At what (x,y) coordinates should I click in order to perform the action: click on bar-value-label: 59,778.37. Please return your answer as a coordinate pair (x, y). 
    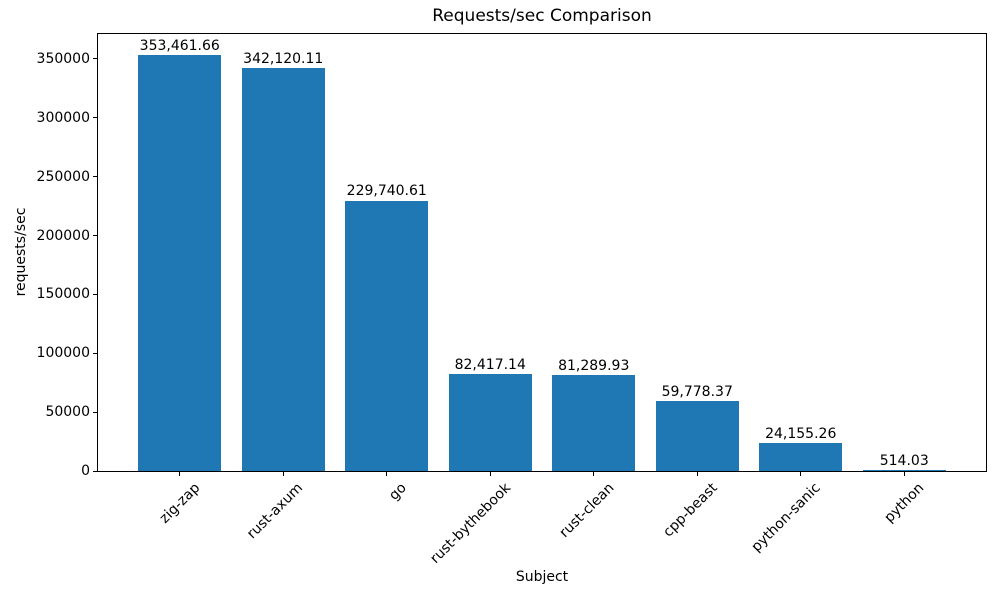
    Looking at the image, I should click on (697, 391).